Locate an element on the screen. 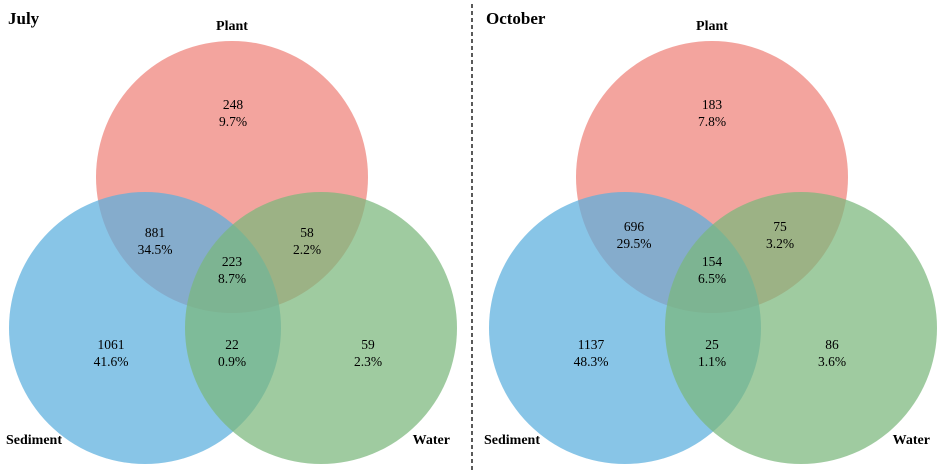 This screenshot has width=938, height=476. region-sediment-only-pct: 41.6% is located at coordinates (111, 361).